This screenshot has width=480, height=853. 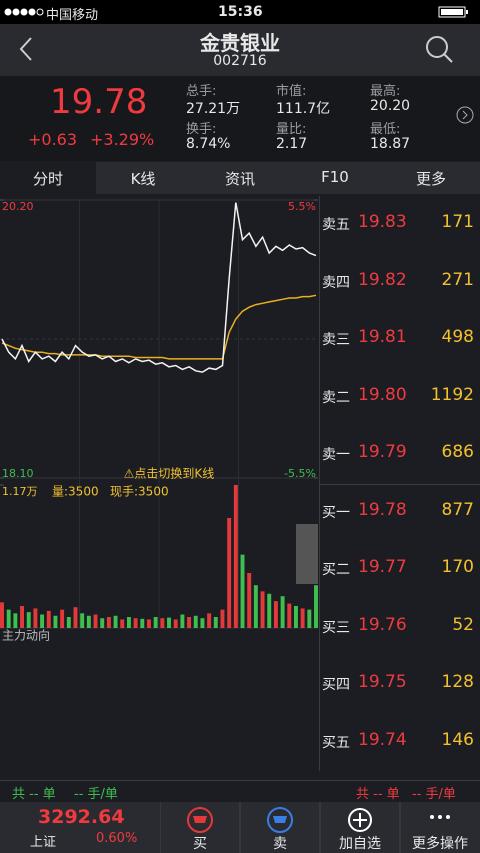 What do you see at coordinates (200, 844) in the screenshot?
I see `action-button: 买` at bounding box center [200, 844].